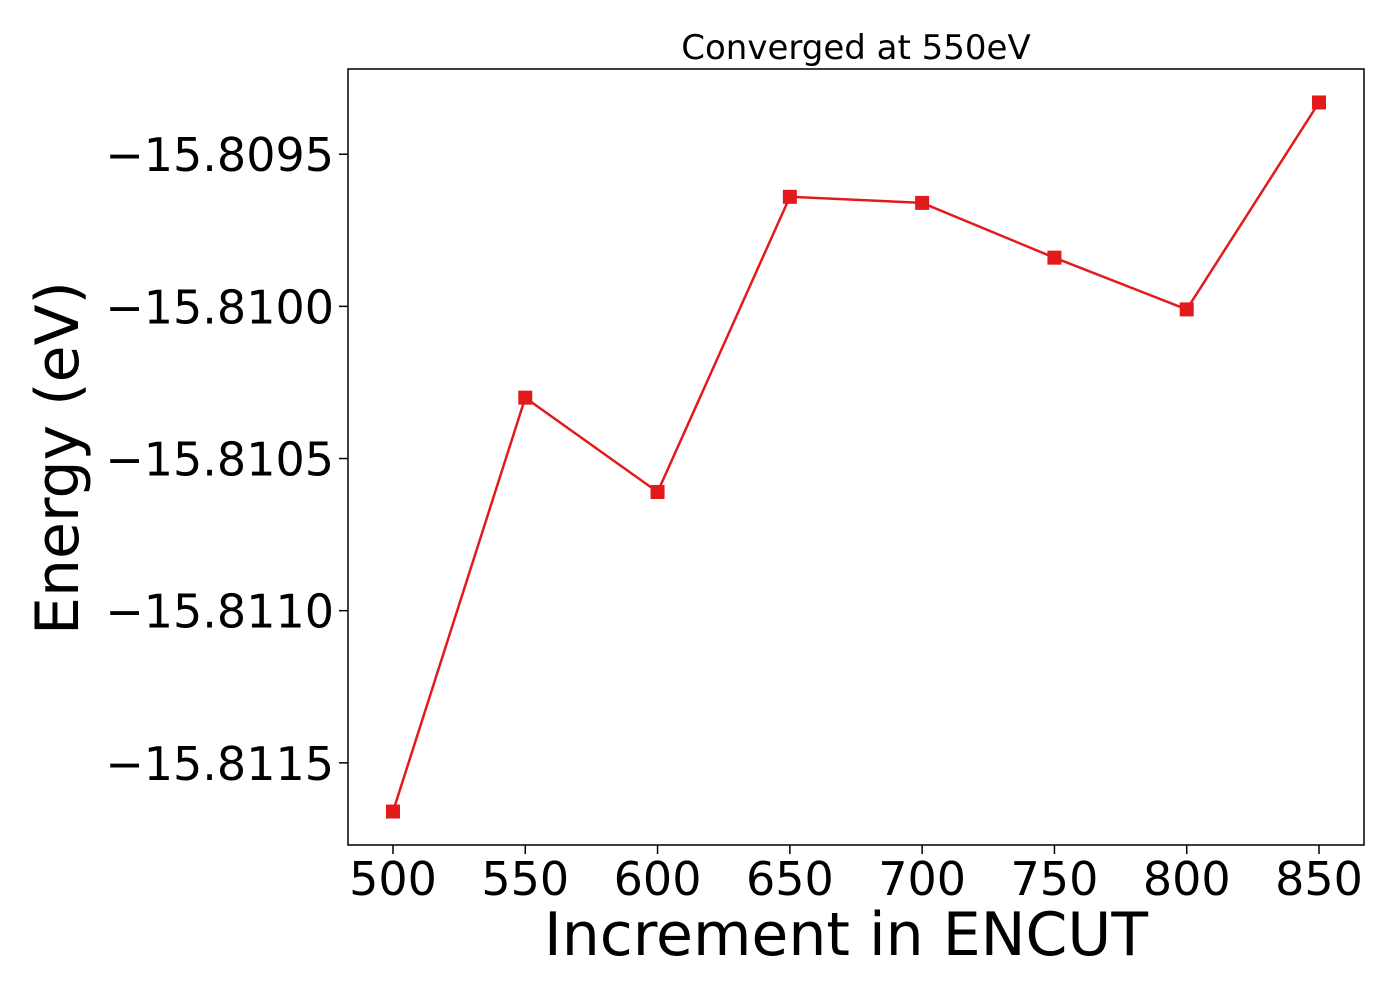  Describe the element at coordinates (1187, 879) in the screenshot. I see `x-tick-label: 800` at that location.